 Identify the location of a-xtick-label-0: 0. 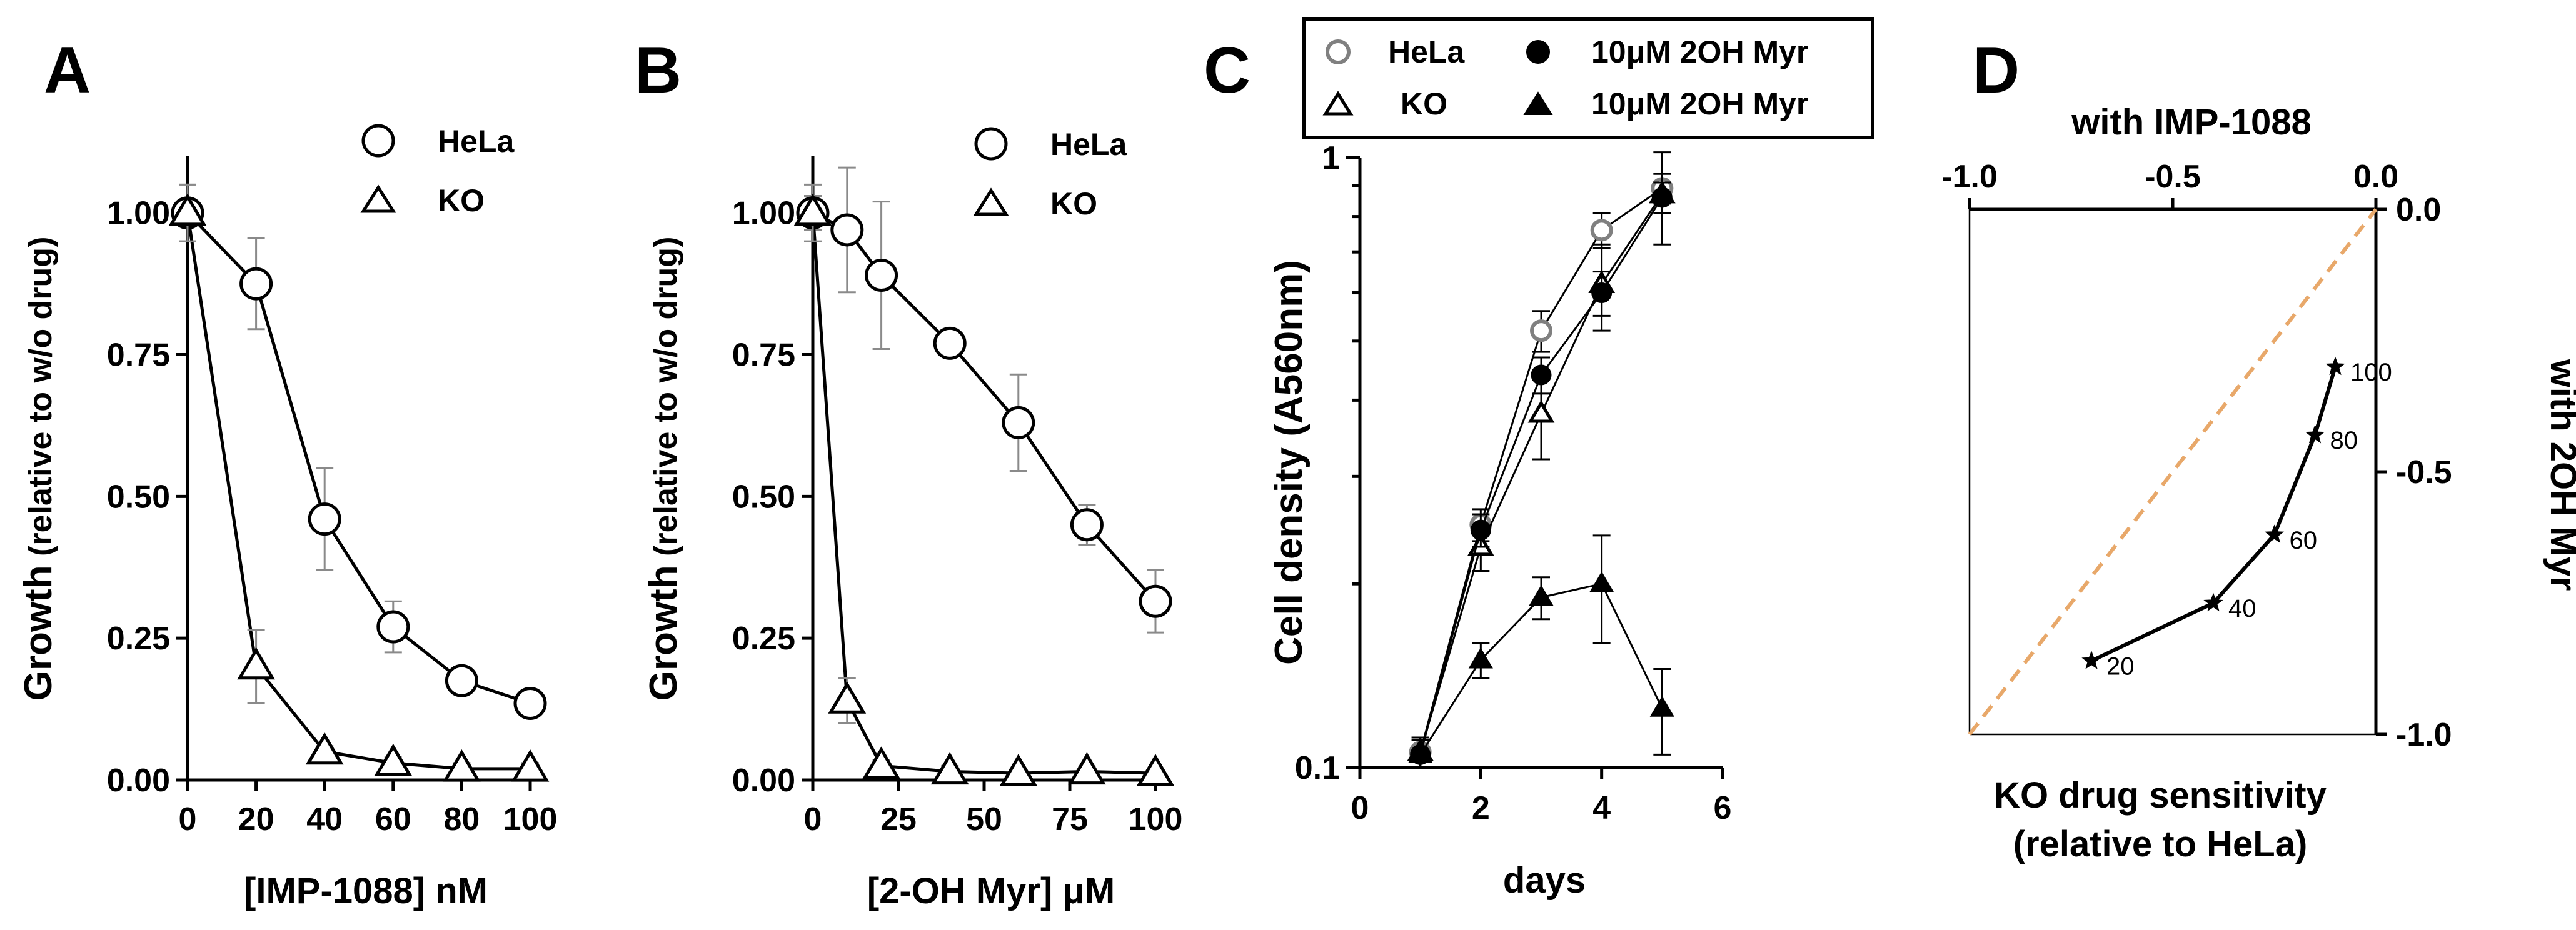
(188, 819).